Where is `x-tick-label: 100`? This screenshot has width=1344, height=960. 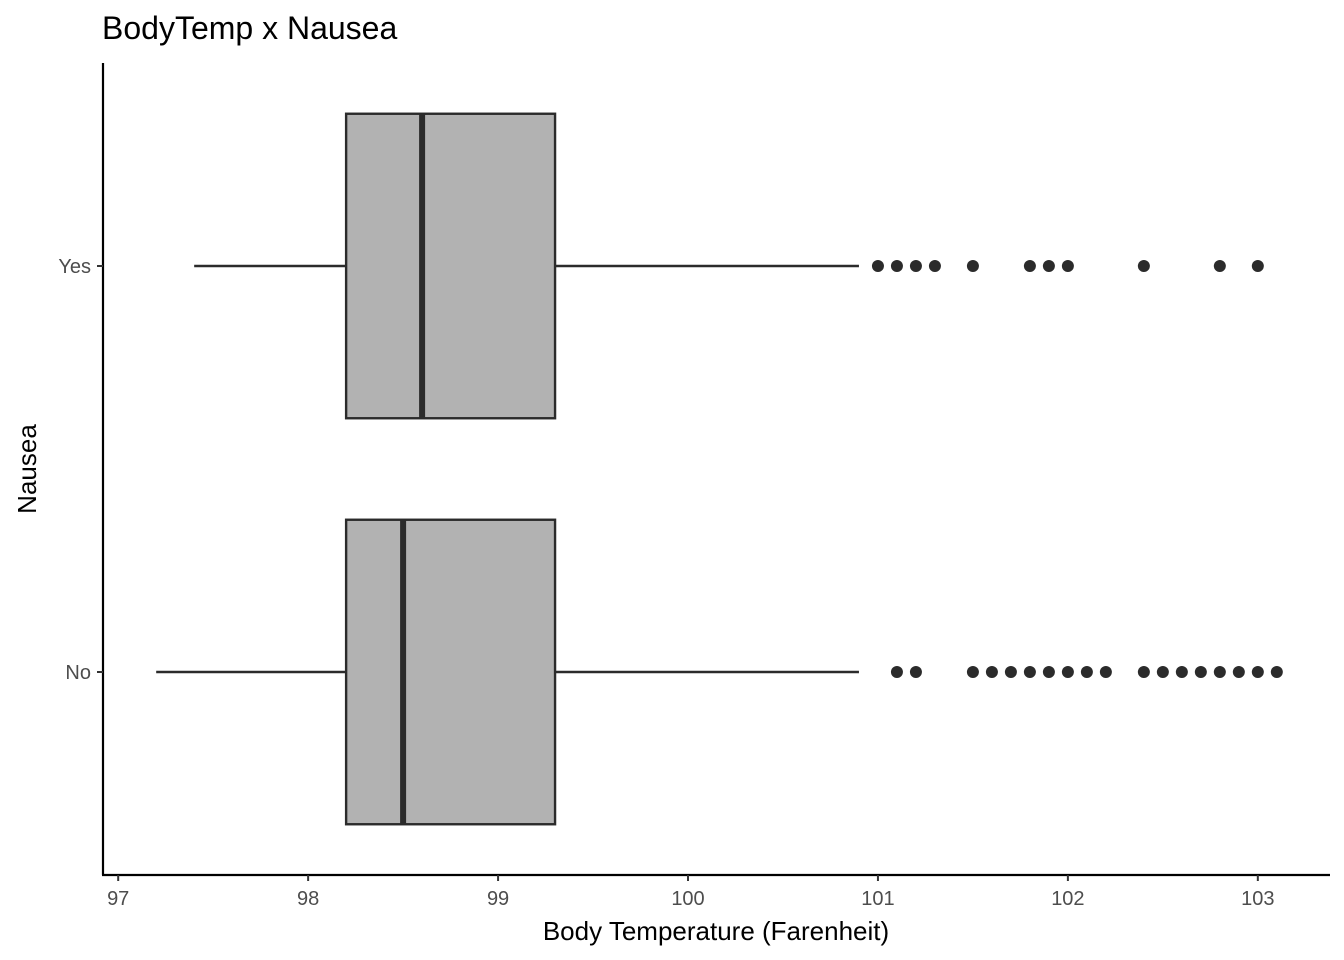 x-tick-label: 100 is located at coordinates (687, 899).